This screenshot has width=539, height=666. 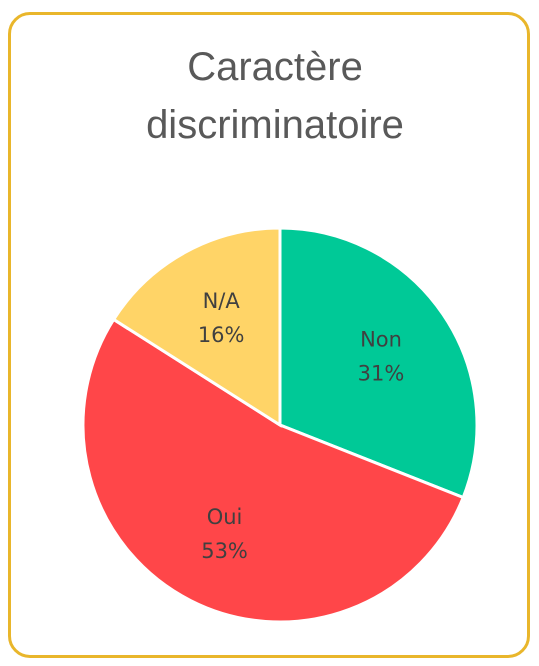 I want to click on chart-title: Caractère discriminatoire, so click(x=275, y=96).